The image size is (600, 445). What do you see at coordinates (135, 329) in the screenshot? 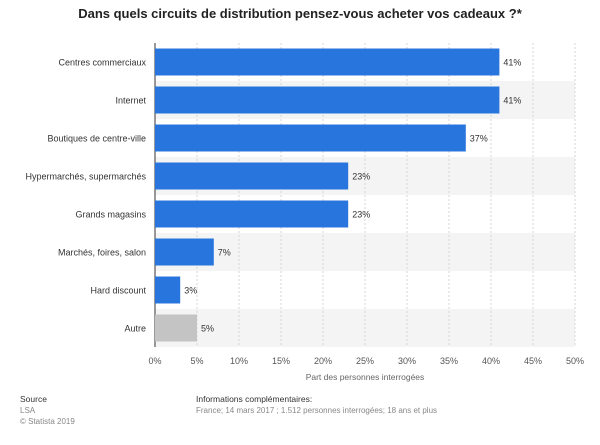
I see `category-label: Autre` at bounding box center [135, 329].